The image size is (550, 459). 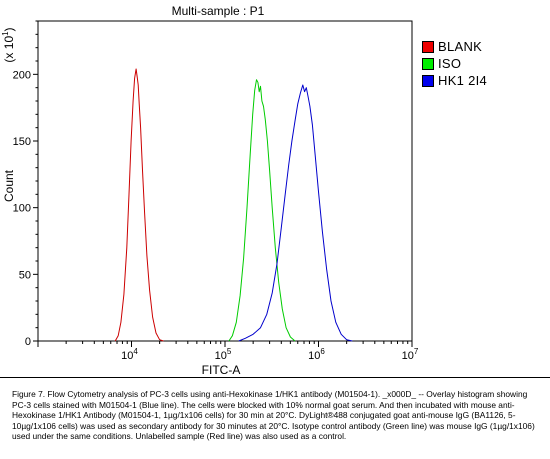 What do you see at coordinates (460, 46) in the screenshot?
I see `legend-label: BLANK` at bounding box center [460, 46].